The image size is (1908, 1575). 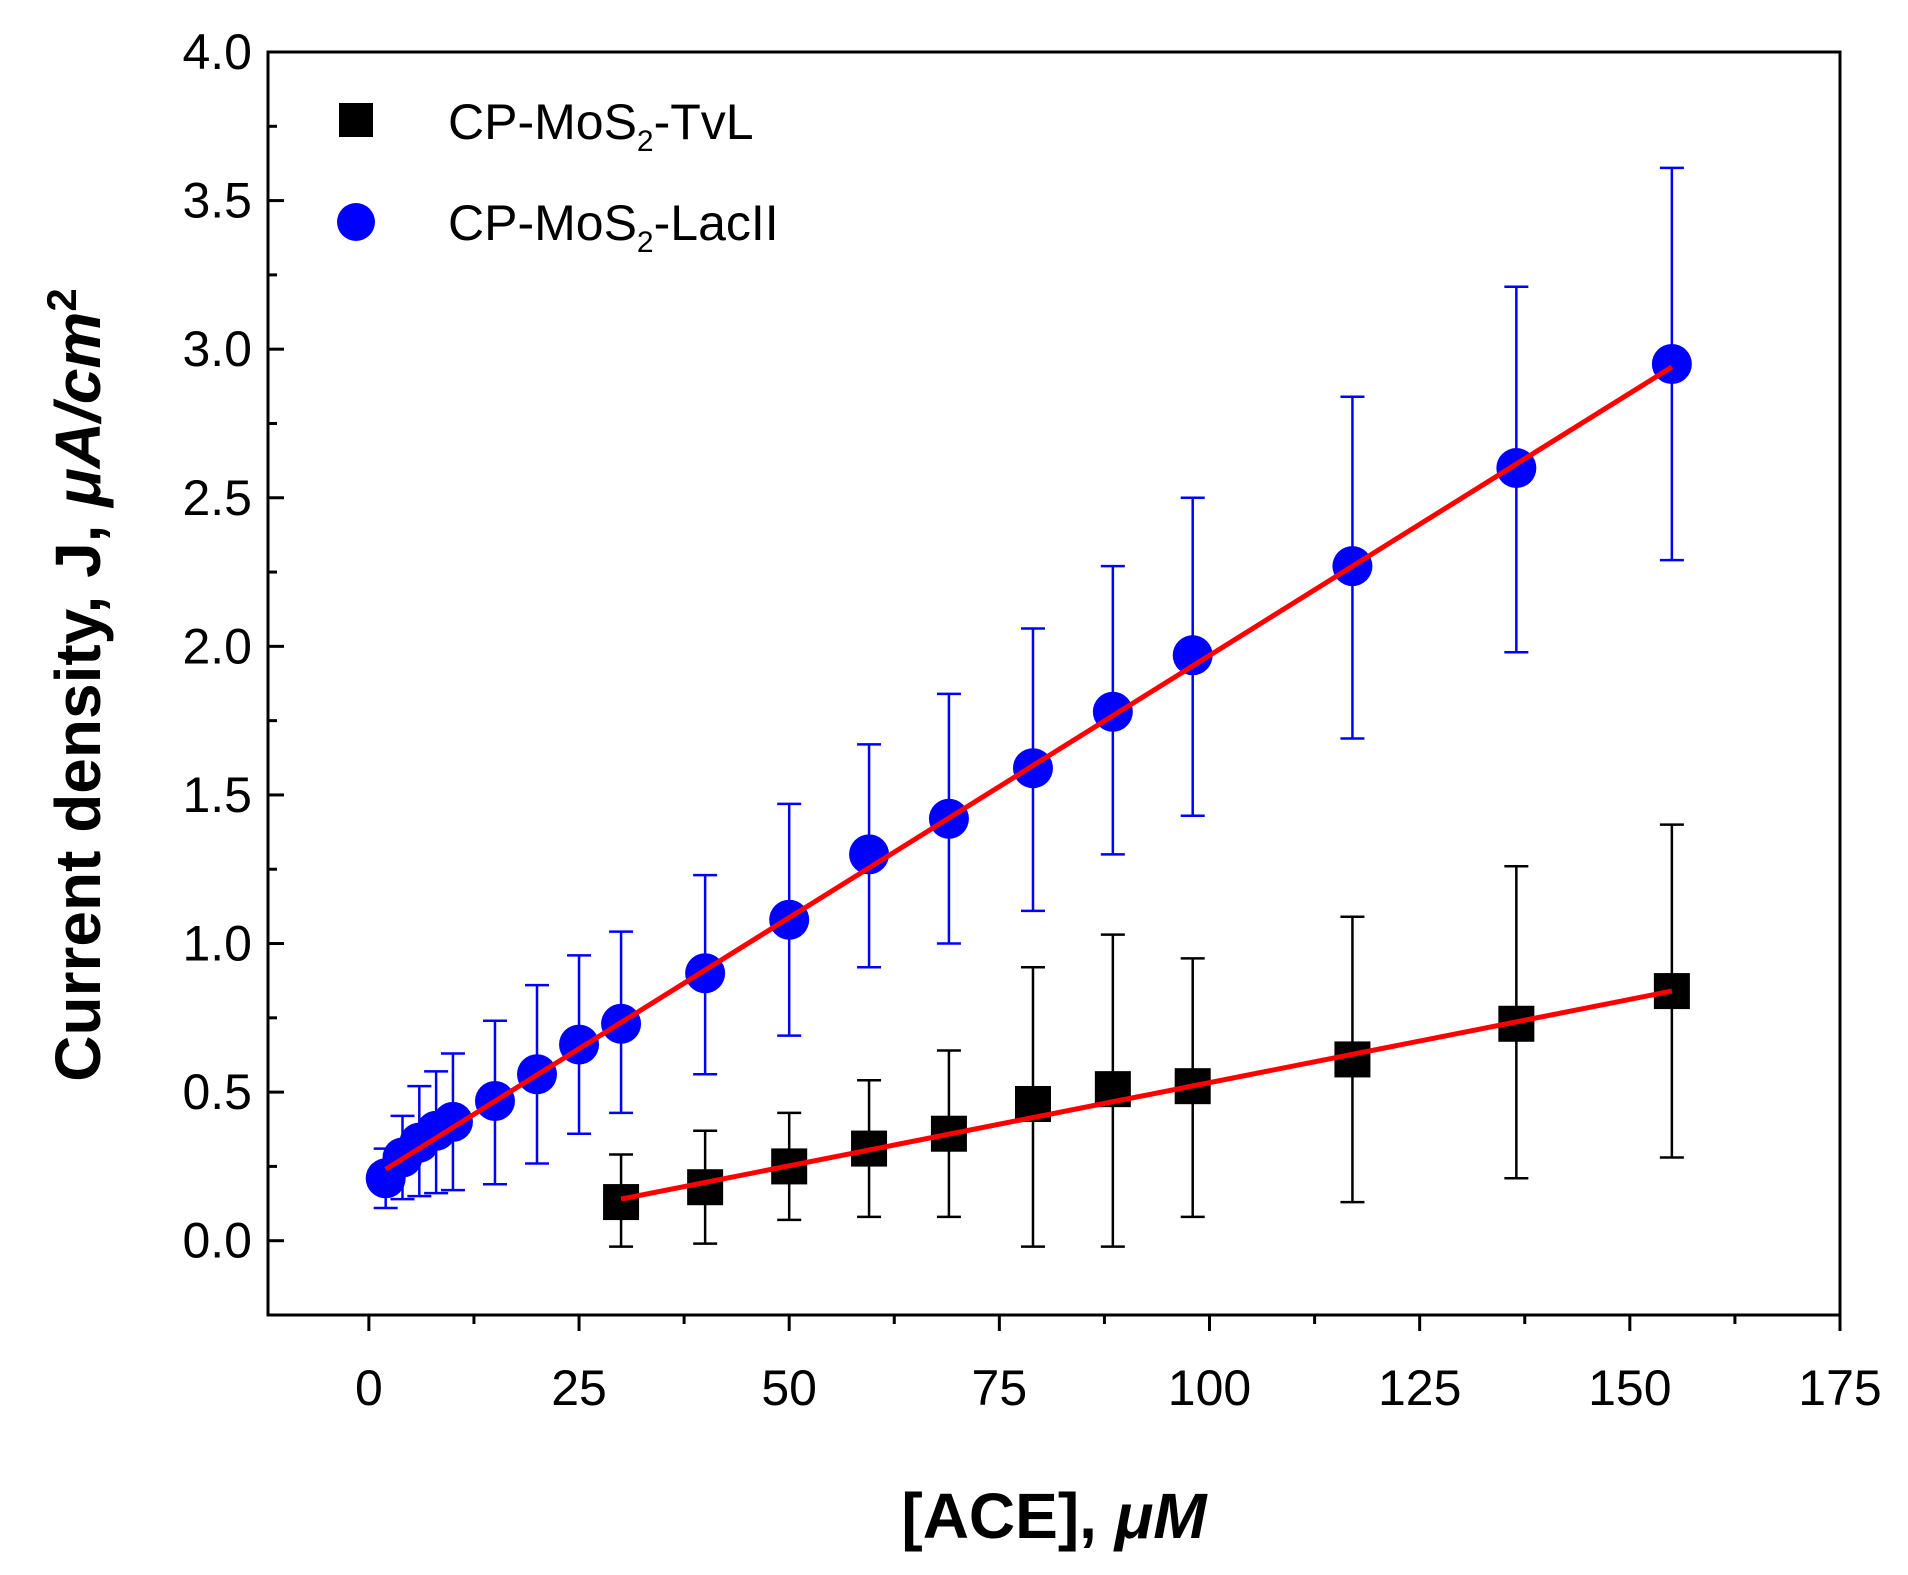 I want to click on y-ticks: 0.0 0.5 1.0 1.5 2.0 2.5 3.0 3.5 4.0, so click(x=233, y=670).